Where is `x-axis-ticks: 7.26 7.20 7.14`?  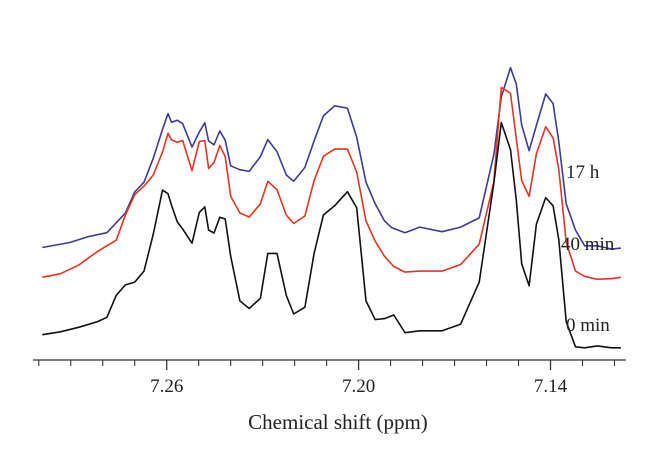 x-axis-ticks: 7.26 7.20 7.14 is located at coordinates (327, 378).